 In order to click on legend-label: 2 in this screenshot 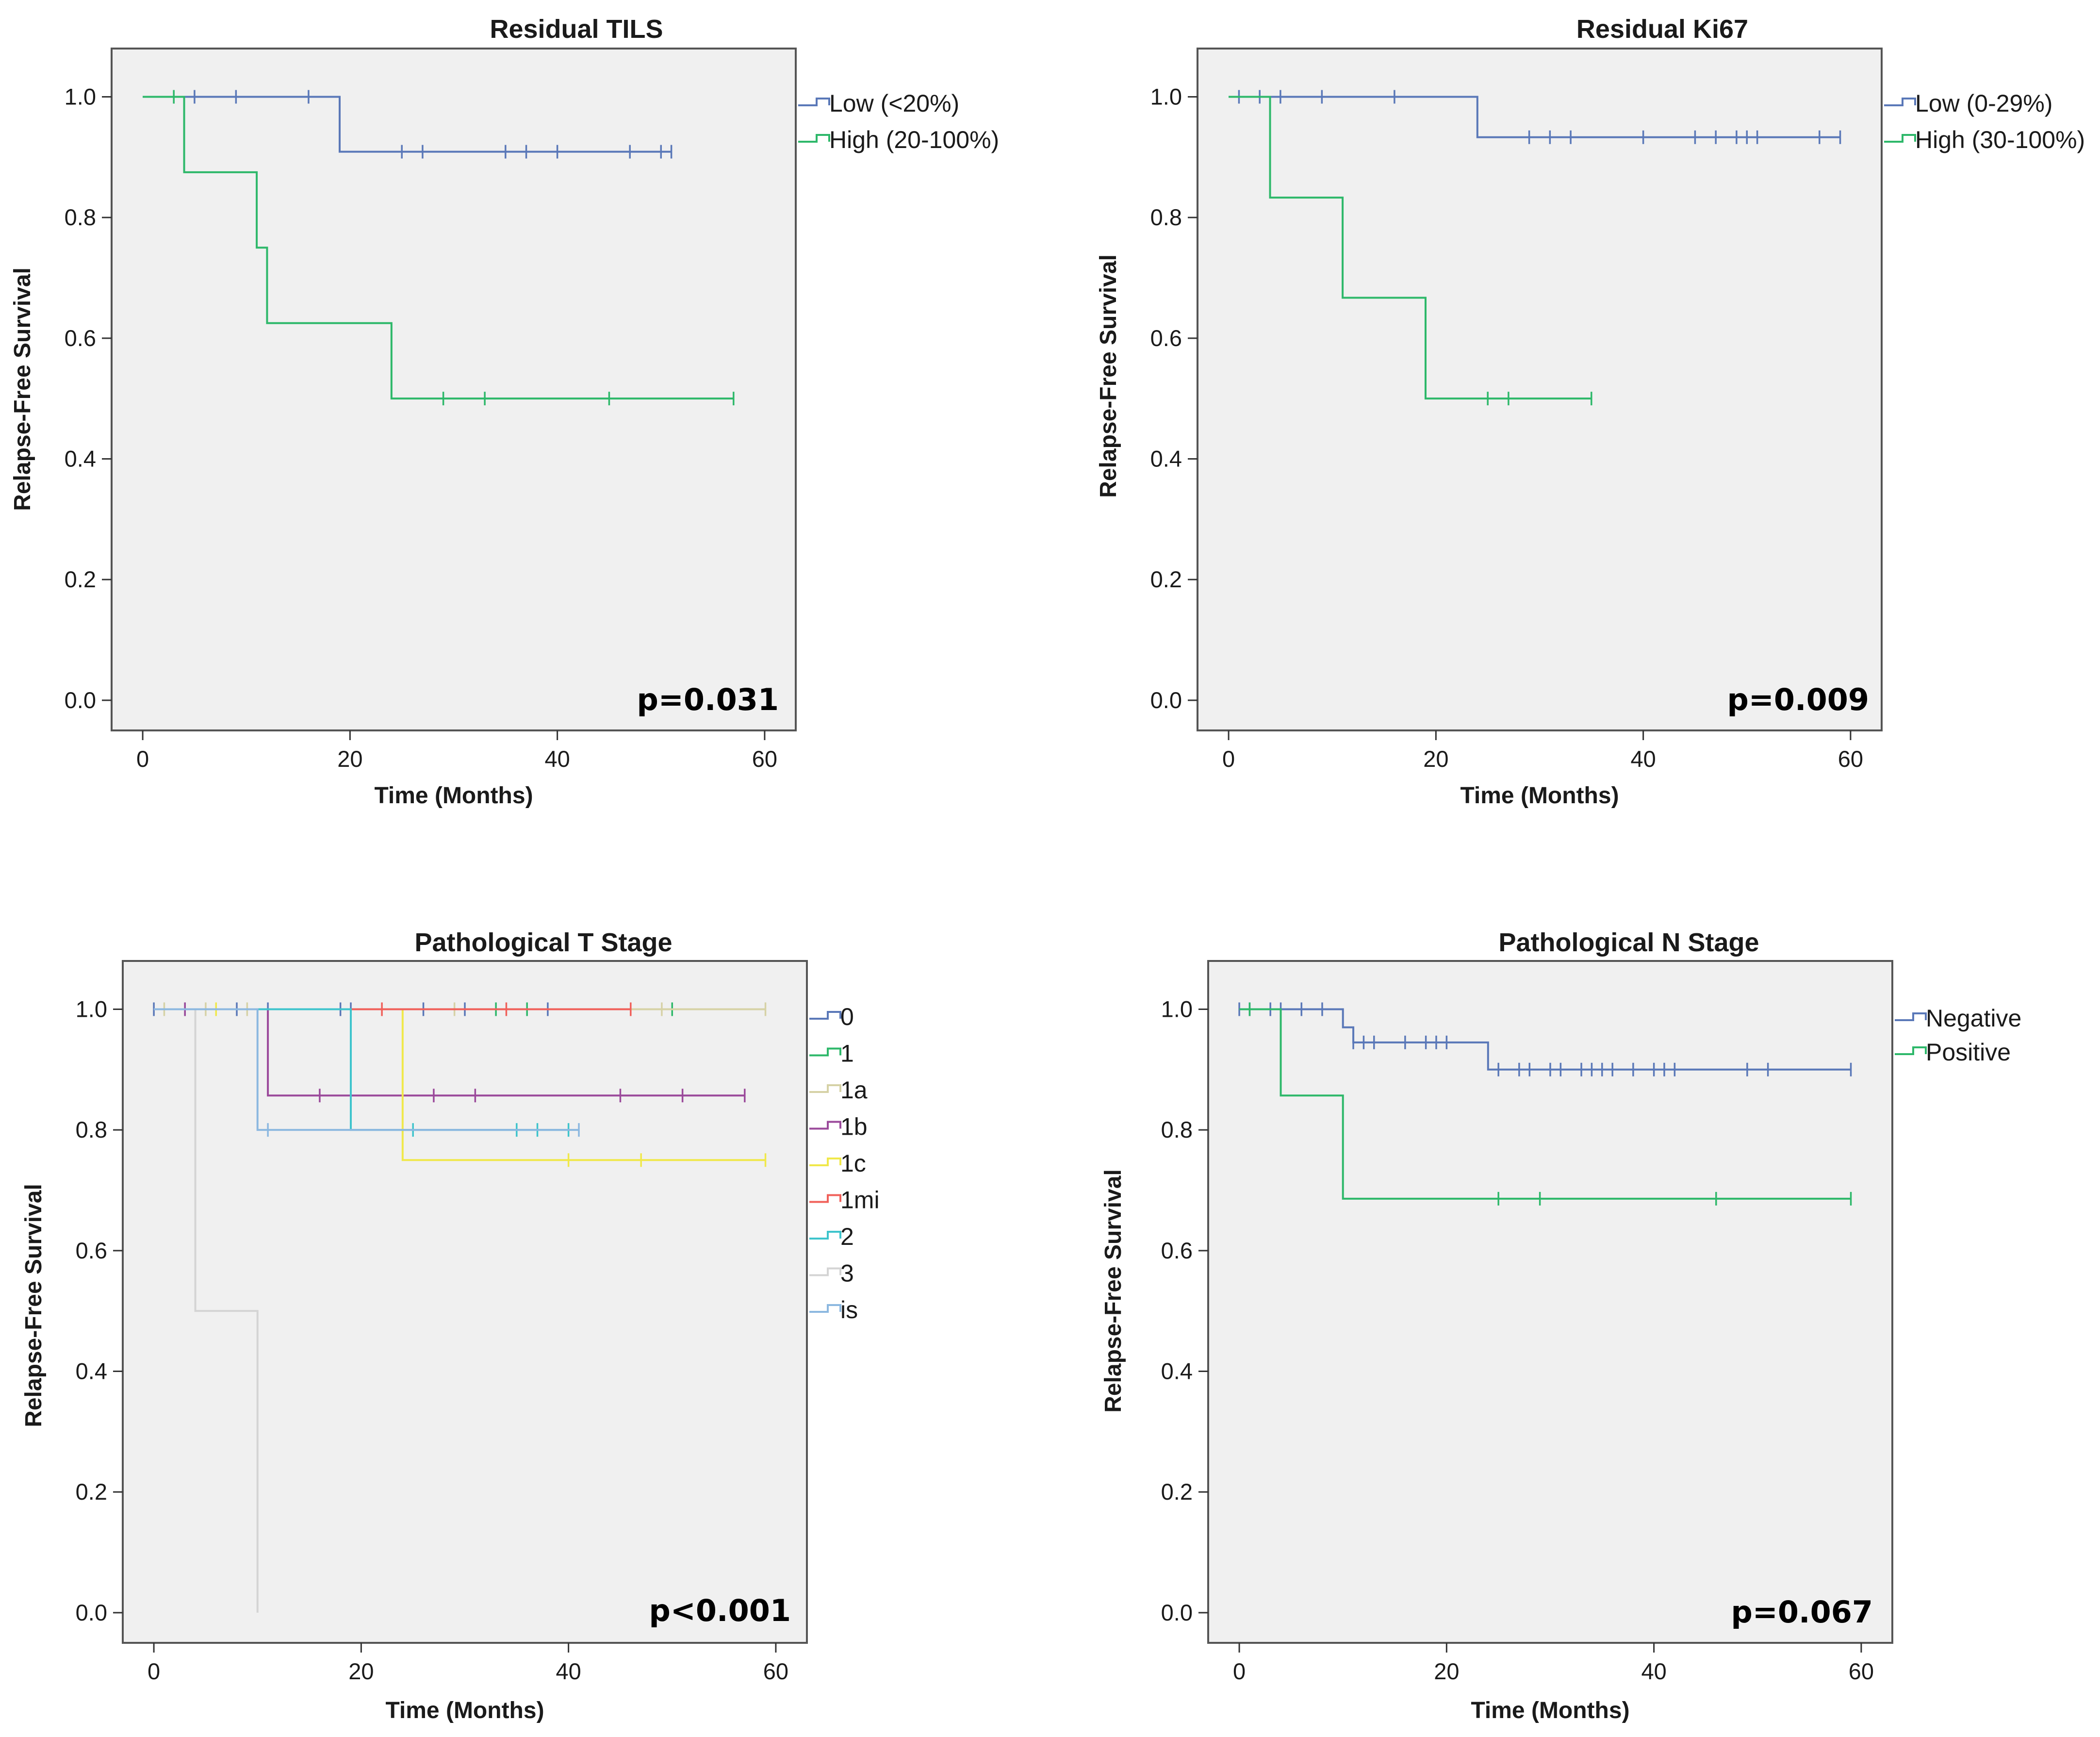, I will do `click(847, 1236)`.